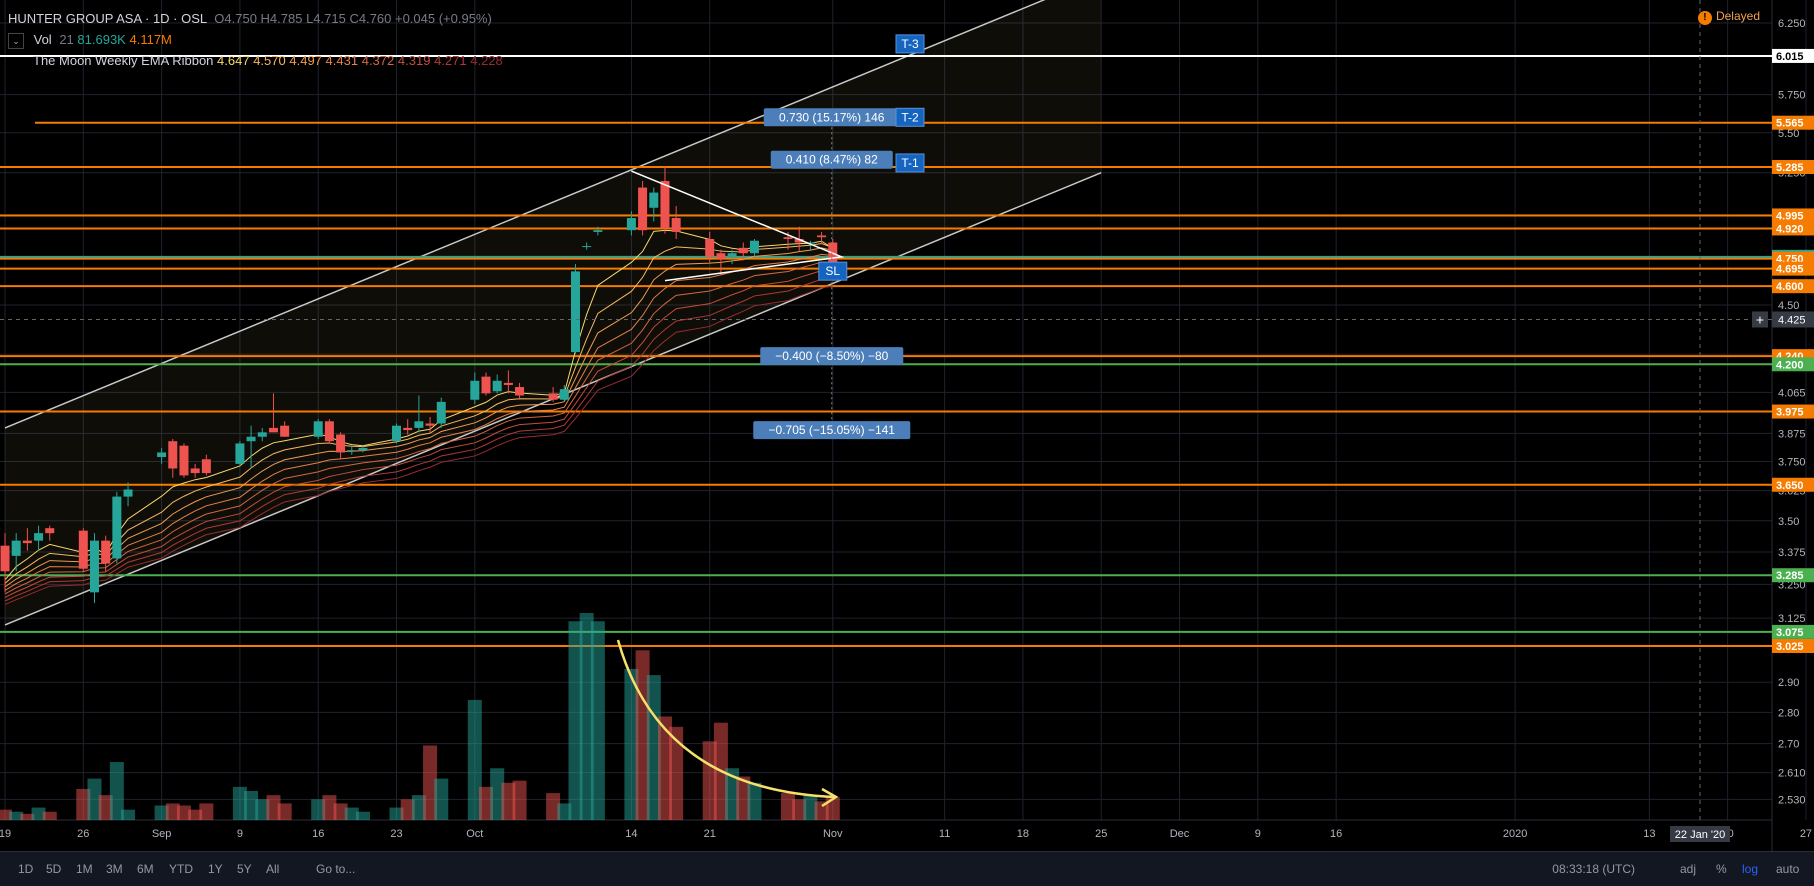  What do you see at coordinates (1593, 869) in the screenshot?
I see `clock-timezone: 08:33:18 (UTC)` at bounding box center [1593, 869].